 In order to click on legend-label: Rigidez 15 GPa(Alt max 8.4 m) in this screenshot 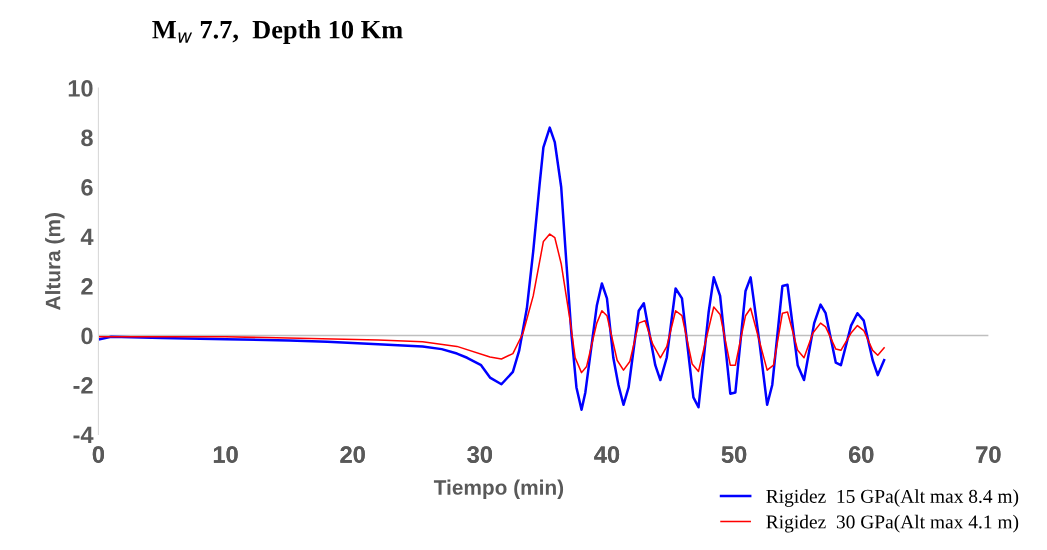, I will do `click(892, 498)`.